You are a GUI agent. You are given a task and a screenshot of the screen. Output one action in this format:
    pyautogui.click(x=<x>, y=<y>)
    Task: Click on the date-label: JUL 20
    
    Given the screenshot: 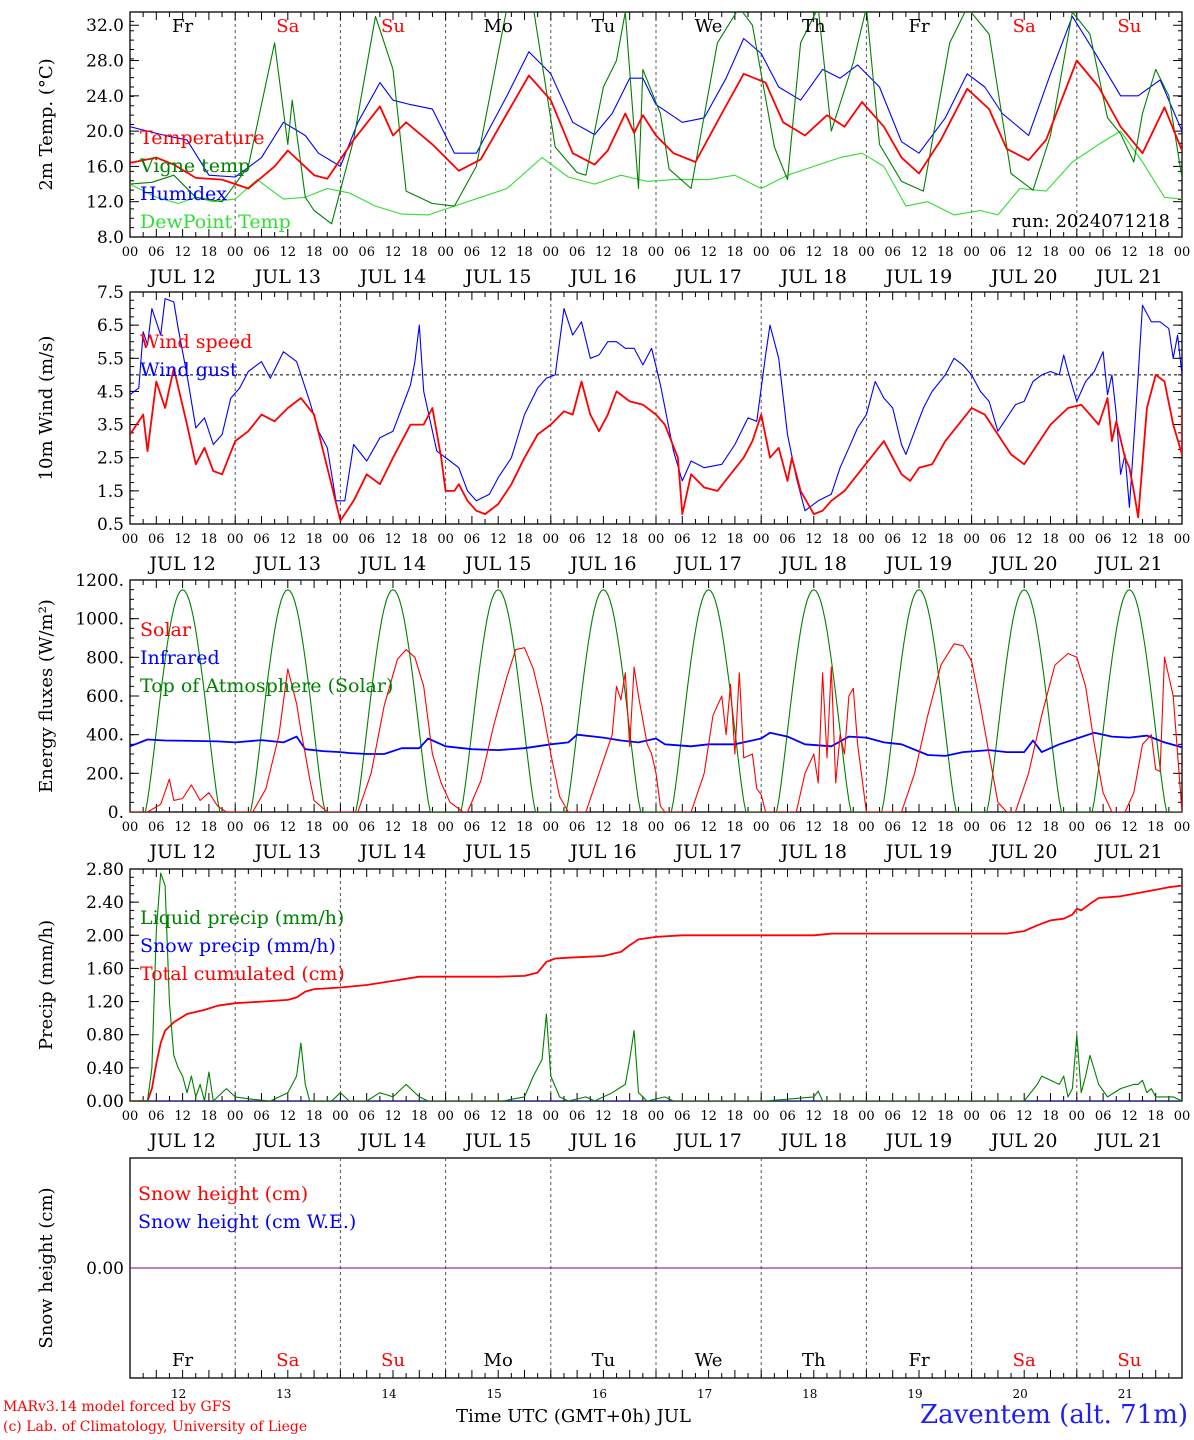 What is the action you would take?
    pyautogui.click(x=1023, y=277)
    